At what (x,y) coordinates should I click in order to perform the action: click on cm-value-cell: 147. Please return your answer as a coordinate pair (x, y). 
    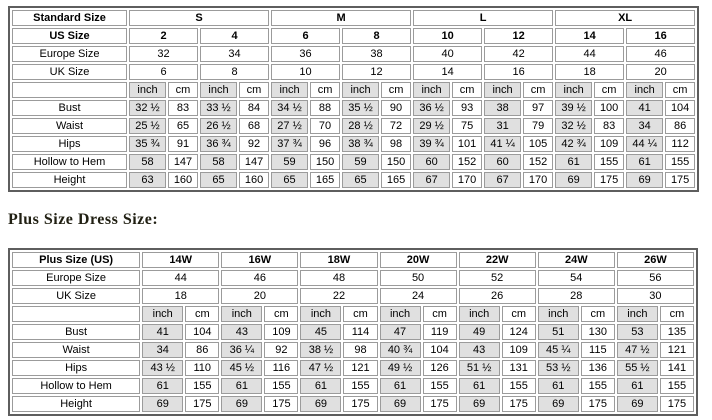
    Looking at the image, I should click on (183, 162).